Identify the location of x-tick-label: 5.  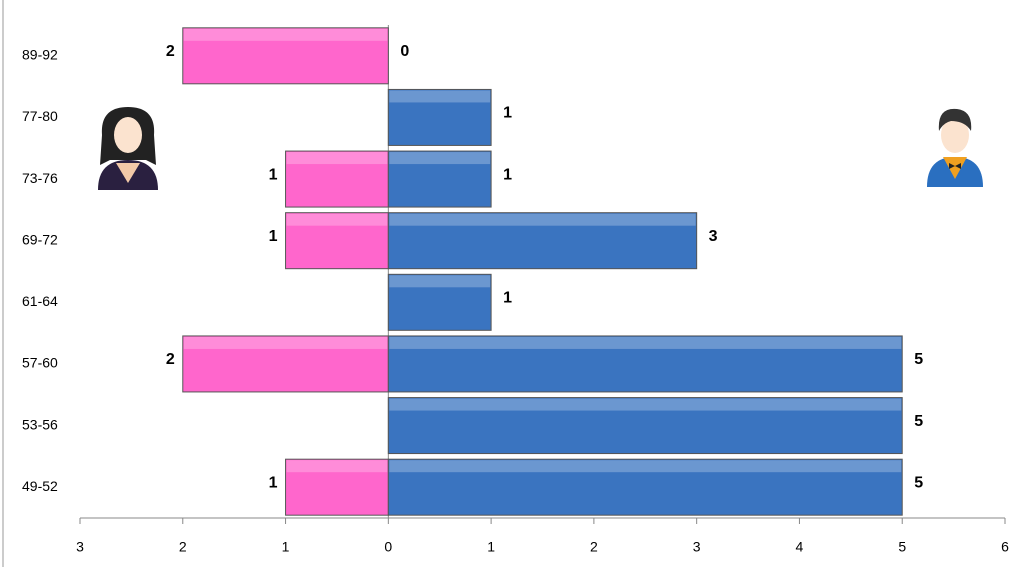
(902, 547).